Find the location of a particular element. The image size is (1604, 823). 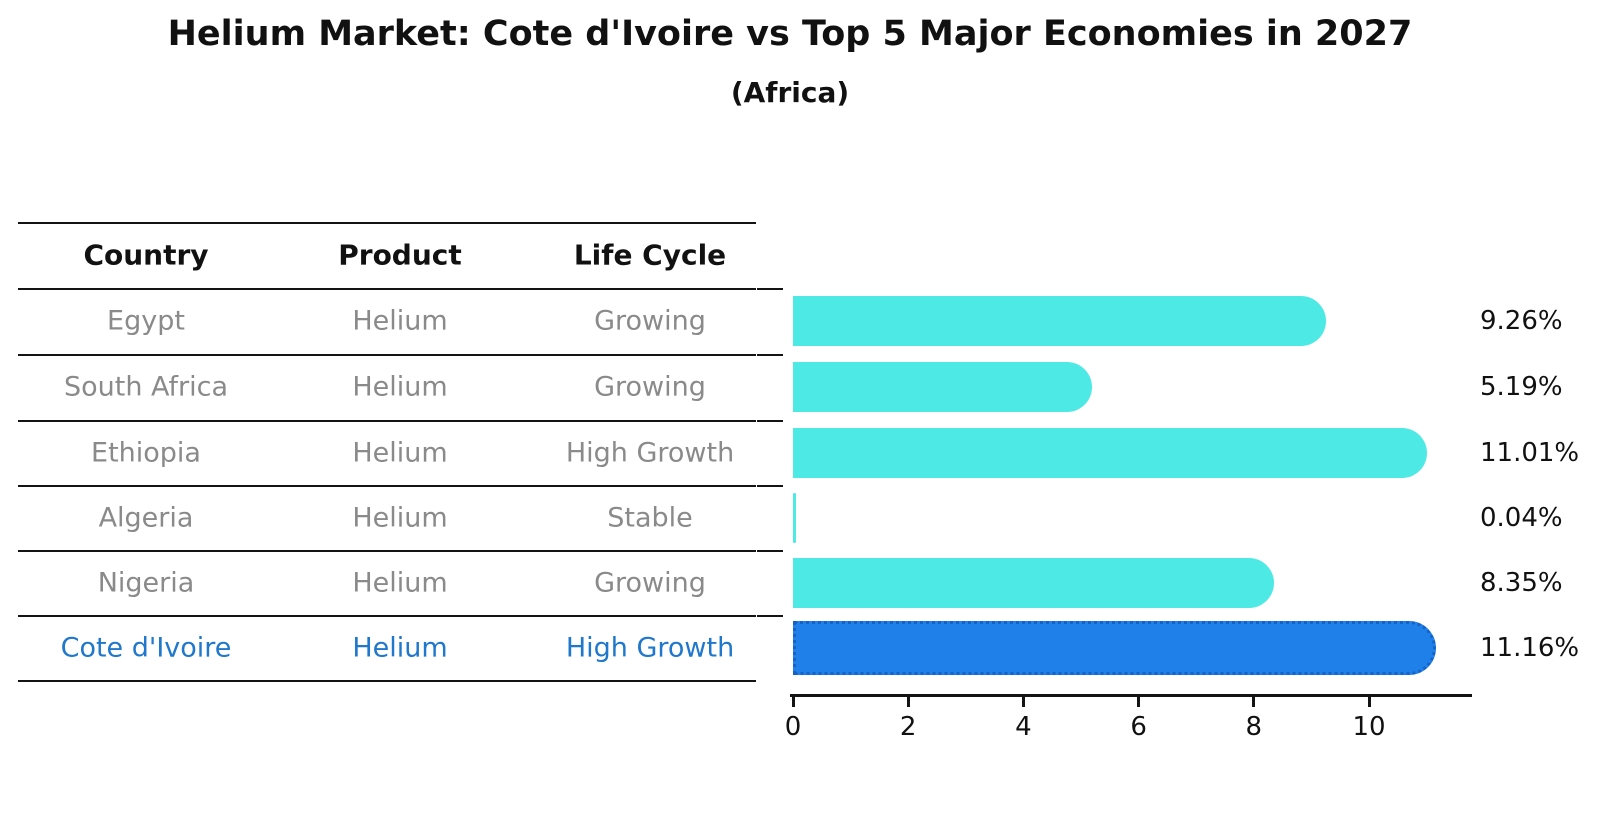

x-tick-label: 2 is located at coordinates (908, 727).